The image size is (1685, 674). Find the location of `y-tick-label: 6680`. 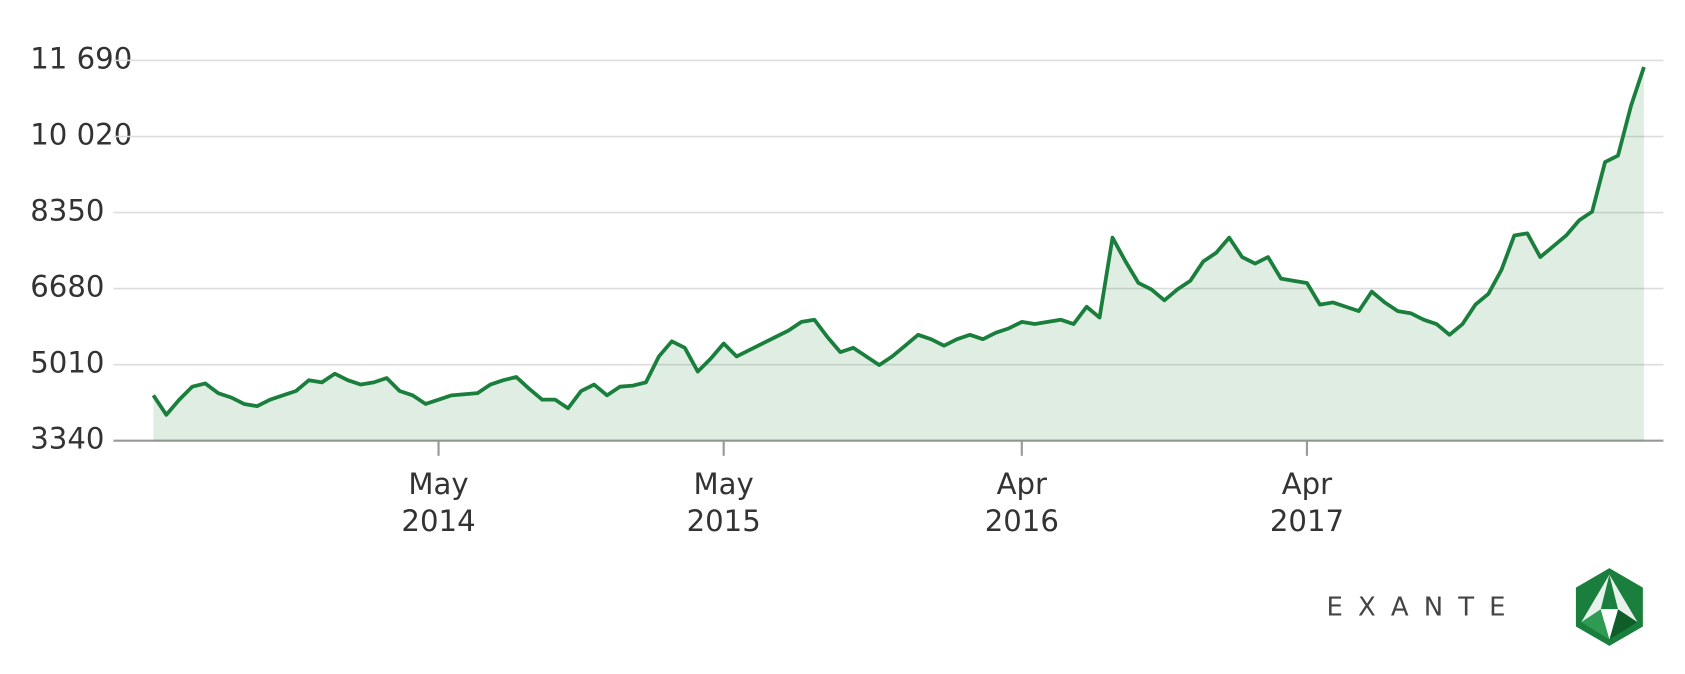

y-tick-label: 6680 is located at coordinates (67, 287).